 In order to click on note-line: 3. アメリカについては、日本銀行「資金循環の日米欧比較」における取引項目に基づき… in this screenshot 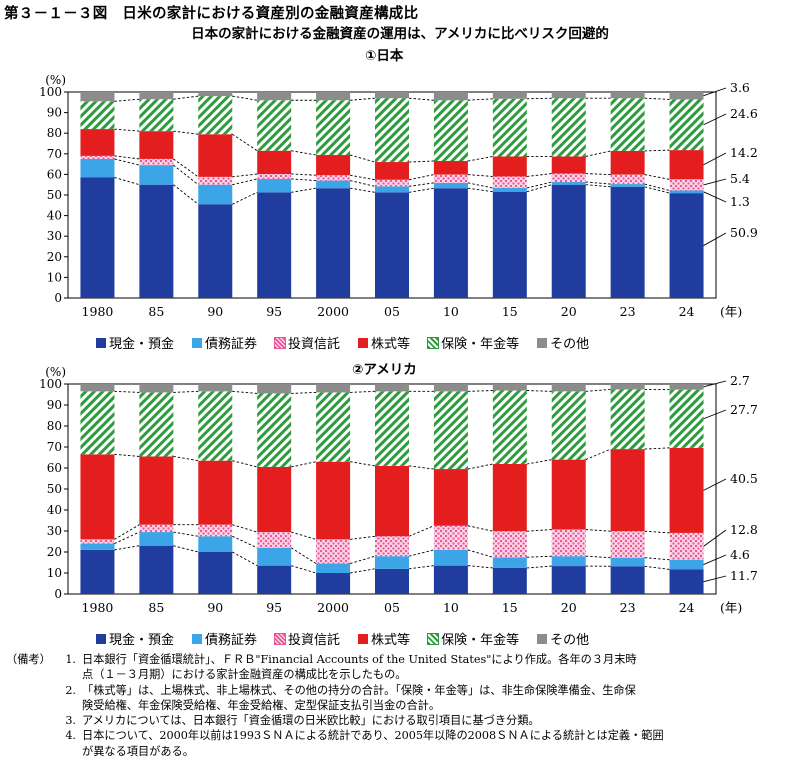, I will do `click(335, 720)`.